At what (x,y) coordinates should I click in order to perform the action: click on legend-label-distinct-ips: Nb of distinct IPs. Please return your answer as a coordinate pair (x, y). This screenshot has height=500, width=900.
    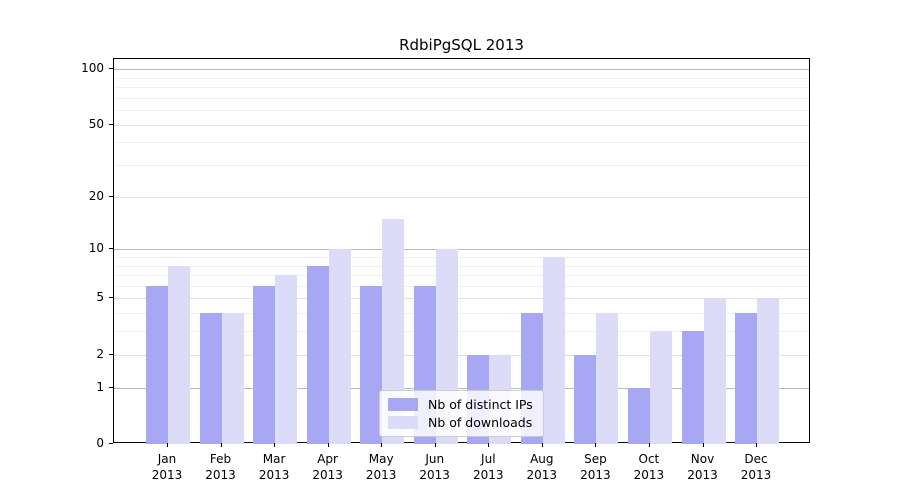
    Looking at the image, I should click on (480, 404).